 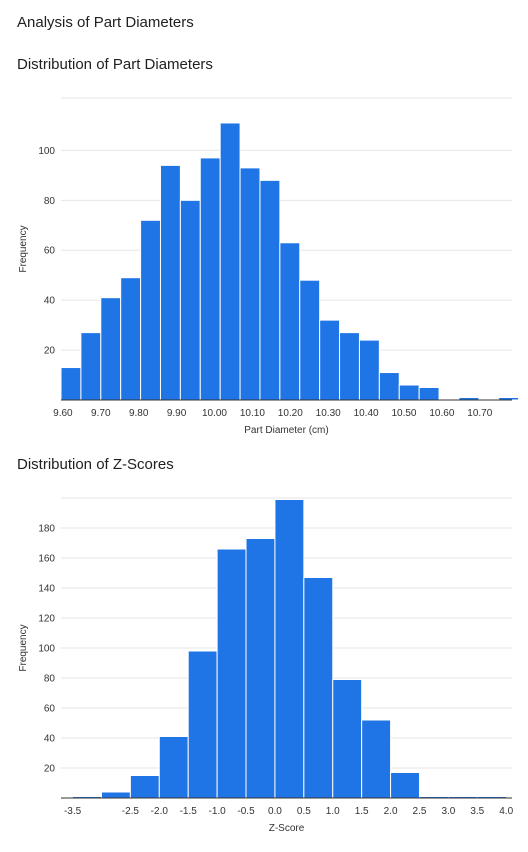 I want to click on x-tick-label: 9.90, so click(x=177, y=413).